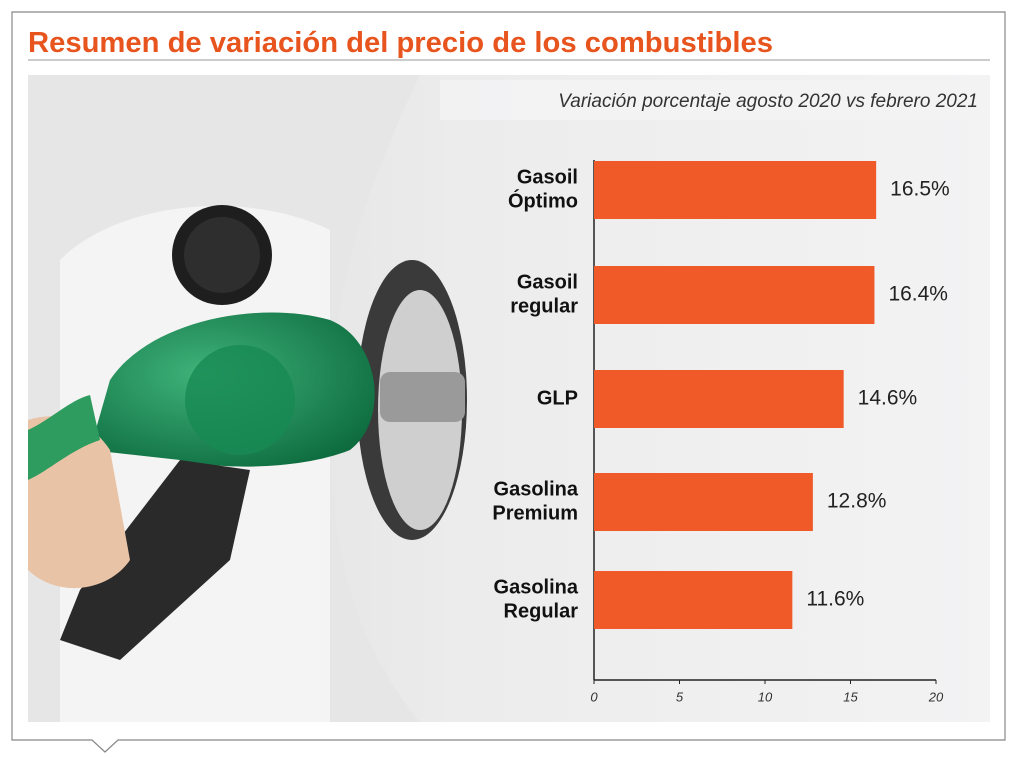 Image resolution: width=1024 pixels, height=758 pixels. Describe the element at coordinates (920, 189) in the screenshot. I see `value-label: 16.5%` at that location.